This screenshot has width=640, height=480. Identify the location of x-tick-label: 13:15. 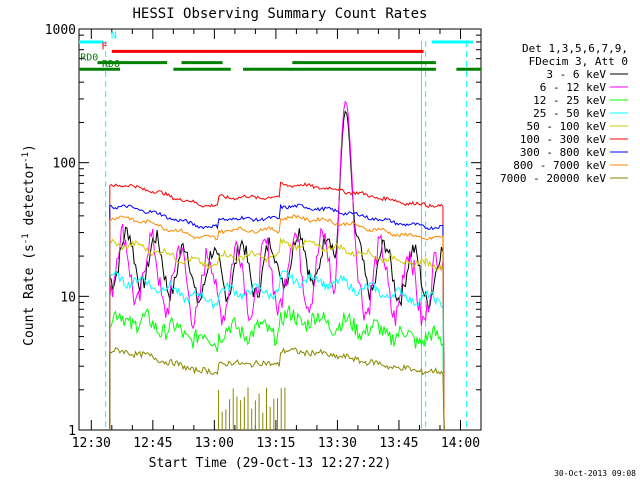
(275, 443).